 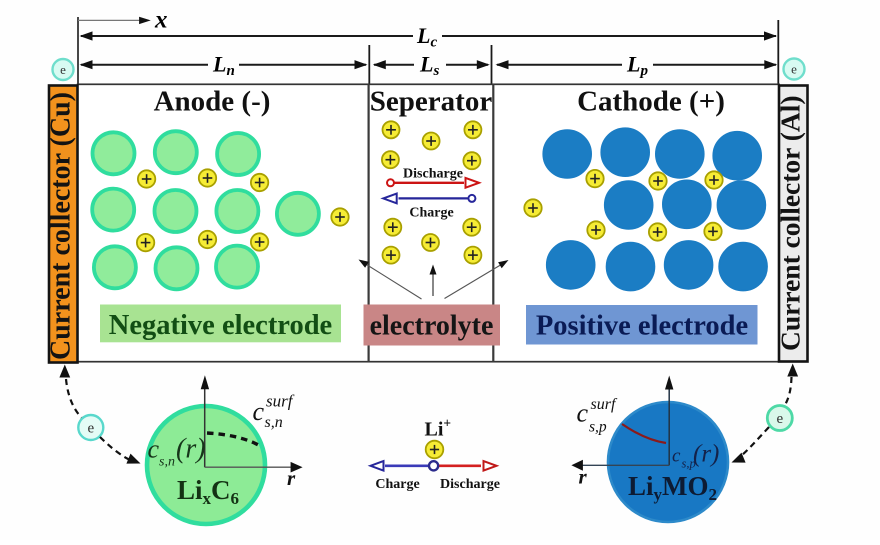 I want to click on svg-text: Anode (-), so click(x=212, y=102).